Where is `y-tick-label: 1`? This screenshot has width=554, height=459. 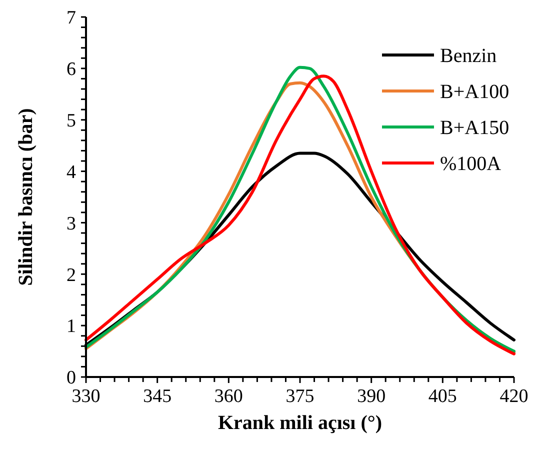
y-tick-label: 1 is located at coordinates (71, 327).